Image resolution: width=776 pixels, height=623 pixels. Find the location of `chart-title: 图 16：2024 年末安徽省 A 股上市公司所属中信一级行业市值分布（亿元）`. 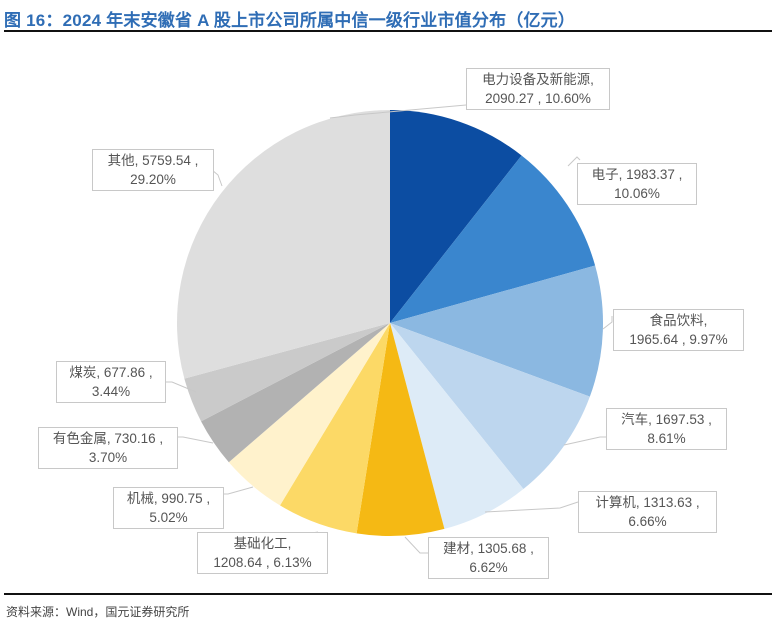

chart-title: 图 16：2024 年末安徽省 A 股上市公司所属中信一级行业市值分布（亿元） is located at coordinates (290, 20).